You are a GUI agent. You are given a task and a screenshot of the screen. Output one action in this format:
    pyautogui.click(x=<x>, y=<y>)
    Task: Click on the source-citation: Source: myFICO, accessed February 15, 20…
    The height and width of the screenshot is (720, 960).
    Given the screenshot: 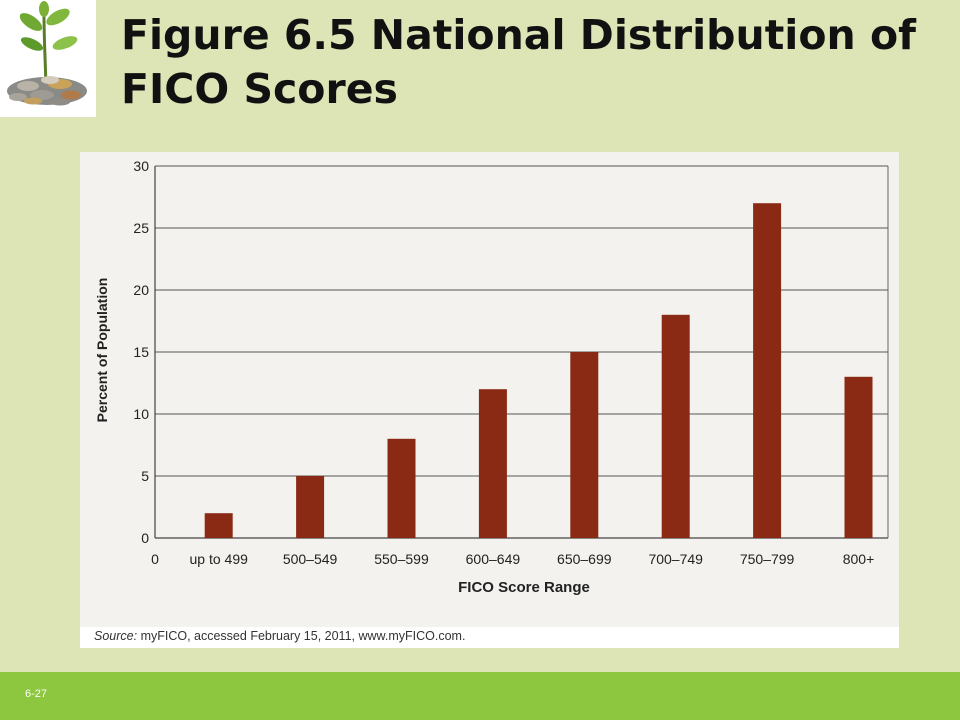 What is the action you would take?
    pyautogui.click(x=279, y=636)
    